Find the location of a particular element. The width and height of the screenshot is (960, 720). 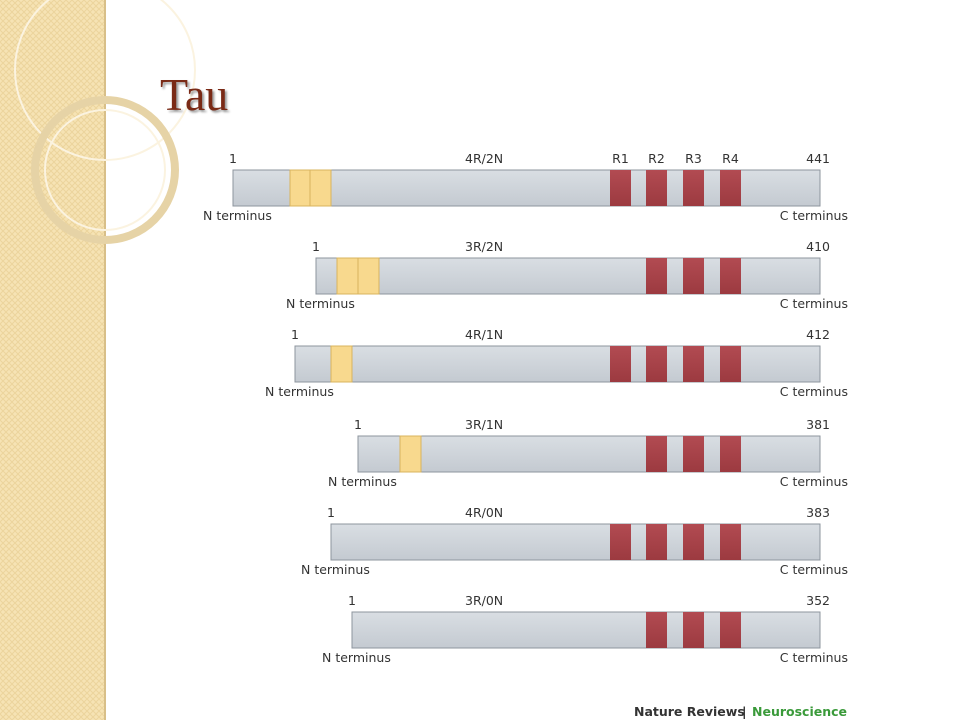

end-label: 410 is located at coordinates (818, 246).